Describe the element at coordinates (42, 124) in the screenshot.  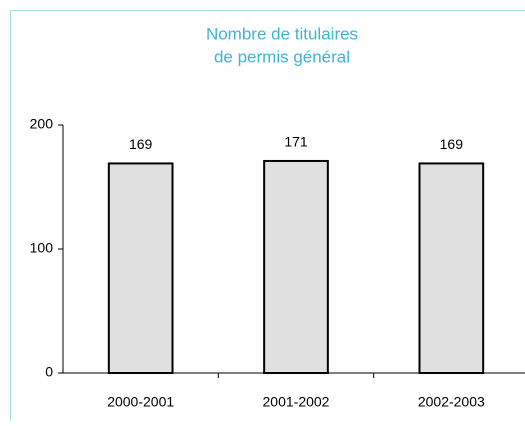
I see `y-tick-label: 200` at that location.